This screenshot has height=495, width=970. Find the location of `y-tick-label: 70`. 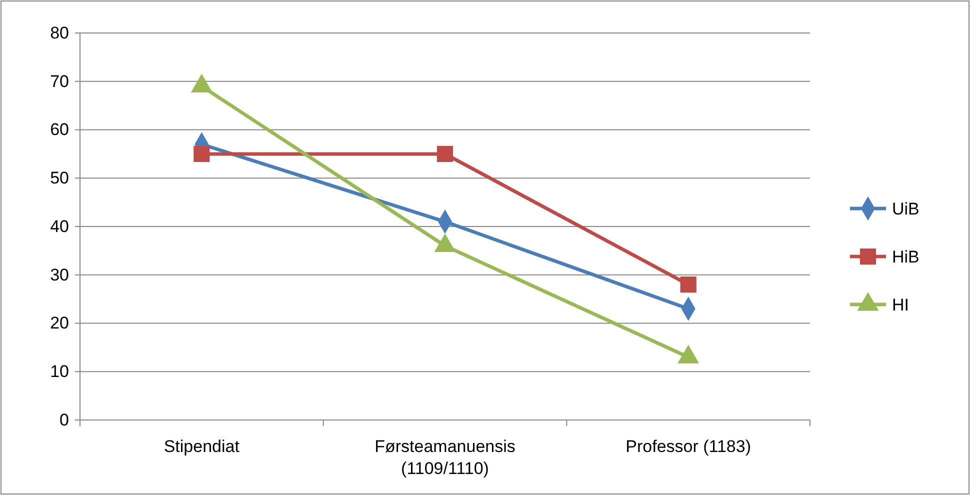

y-tick-label: 70 is located at coordinates (59, 81).